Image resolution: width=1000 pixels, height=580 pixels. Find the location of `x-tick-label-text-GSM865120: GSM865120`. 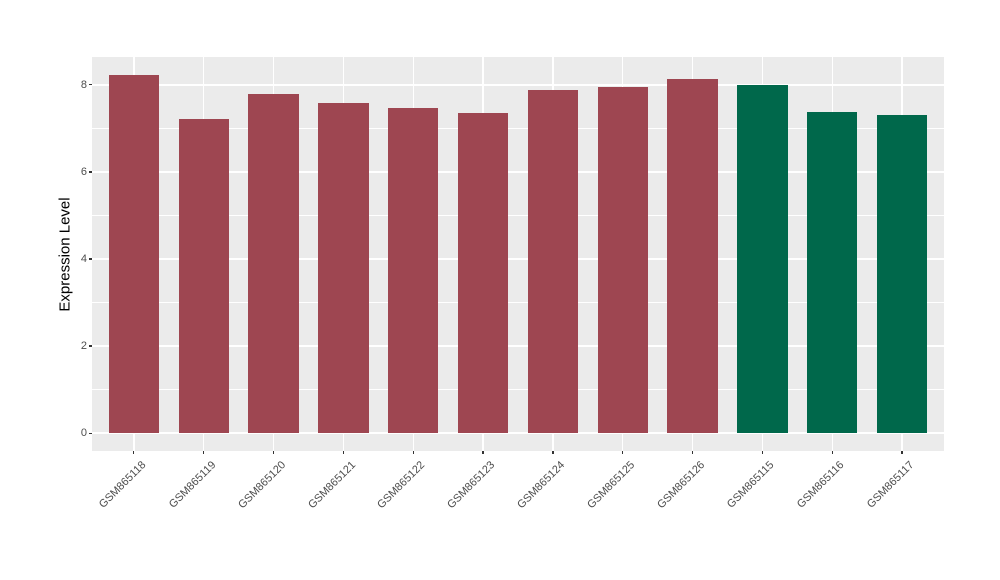

x-tick-label-text-GSM865120: GSM865120 is located at coordinates (262, 485).